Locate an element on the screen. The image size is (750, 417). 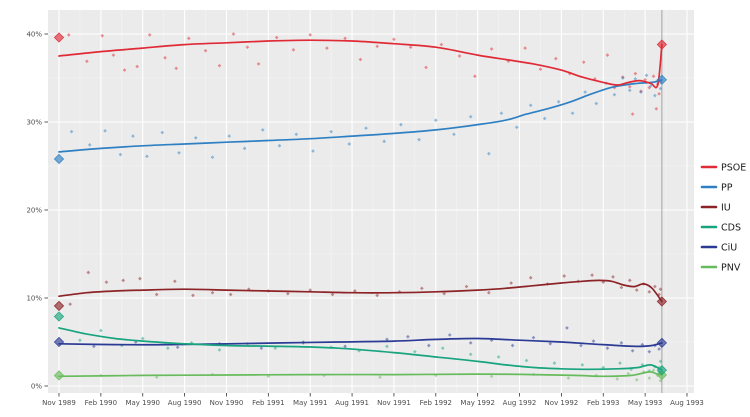
poll-points-iu is located at coordinates (365, 288).